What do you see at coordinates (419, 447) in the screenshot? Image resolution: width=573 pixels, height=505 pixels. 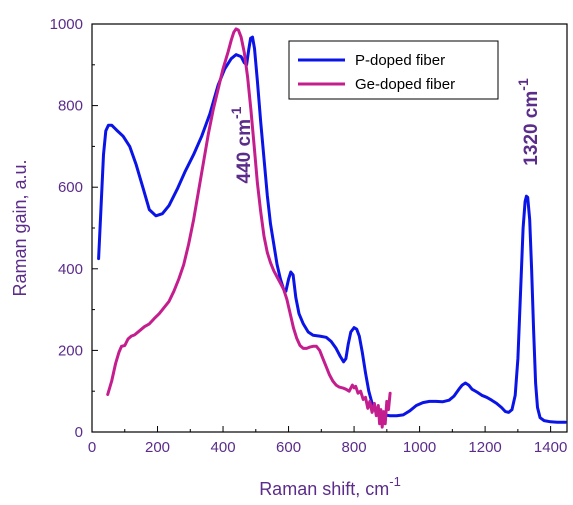 I see `x-tick-label: 1000` at bounding box center [419, 447].